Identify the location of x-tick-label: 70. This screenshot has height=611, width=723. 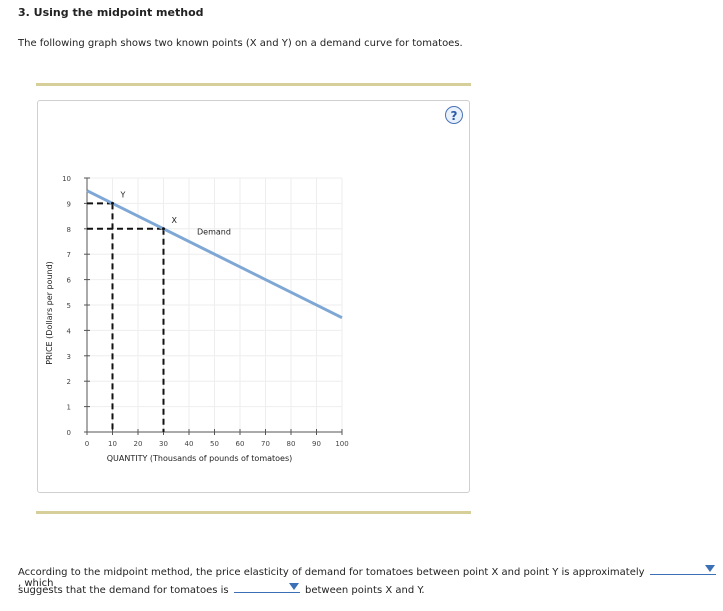
(265, 444).